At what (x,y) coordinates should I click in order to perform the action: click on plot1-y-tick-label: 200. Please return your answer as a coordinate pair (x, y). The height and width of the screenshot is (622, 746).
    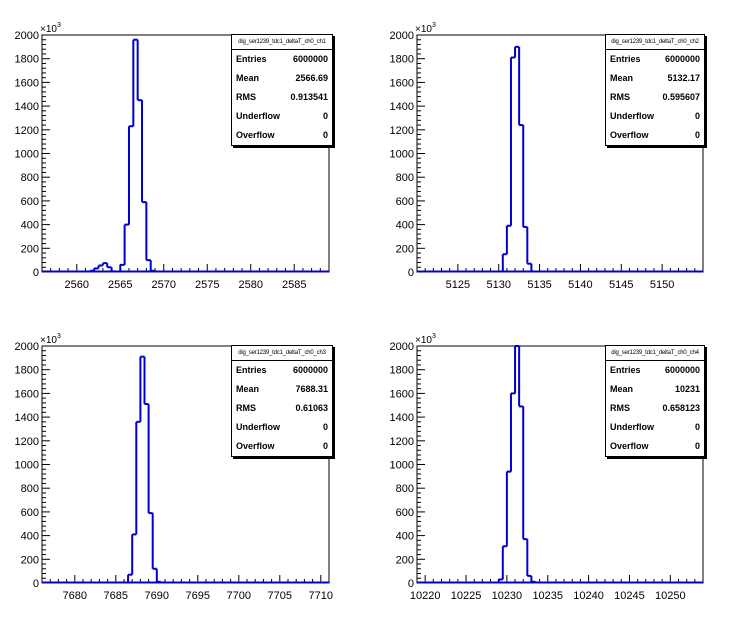
    Looking at the image, I should click on (30, 249).